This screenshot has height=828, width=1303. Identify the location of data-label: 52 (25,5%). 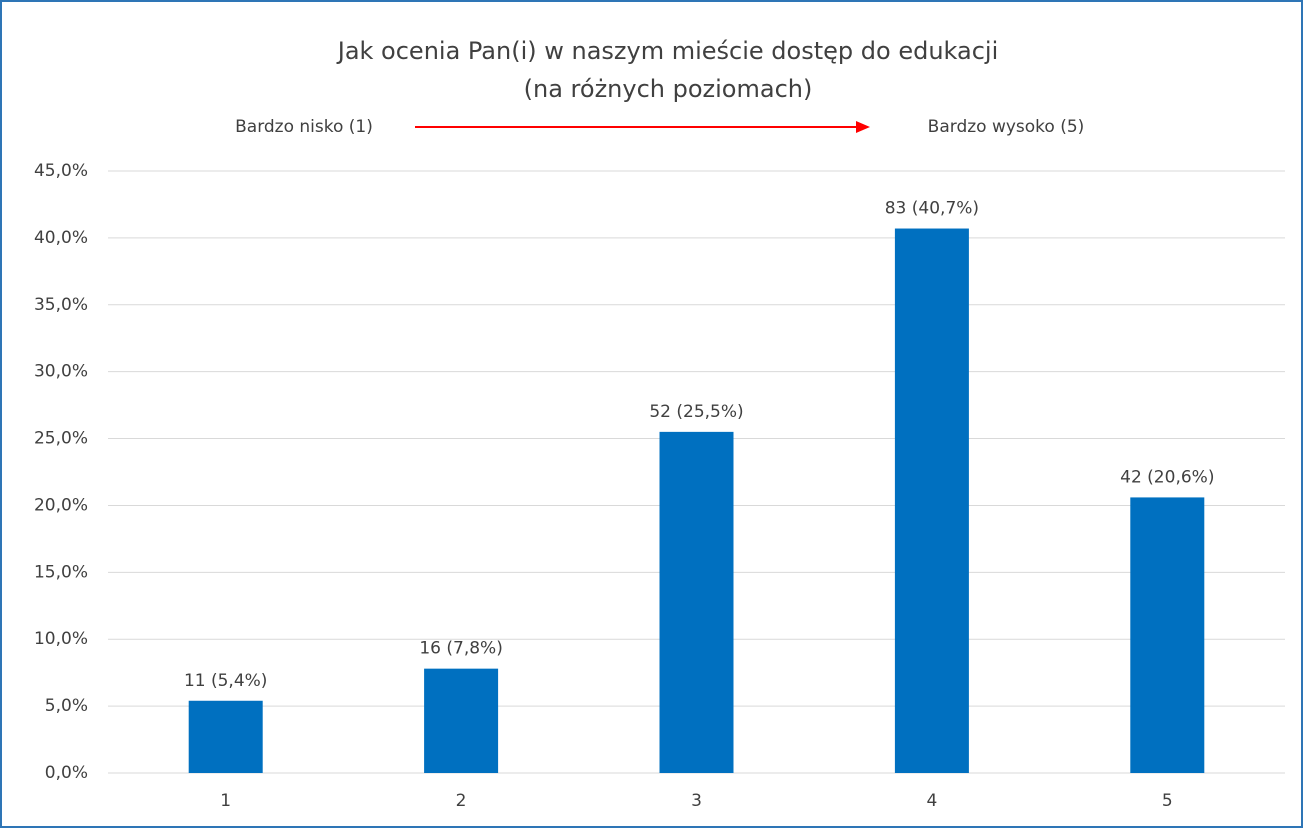
(696, 412).